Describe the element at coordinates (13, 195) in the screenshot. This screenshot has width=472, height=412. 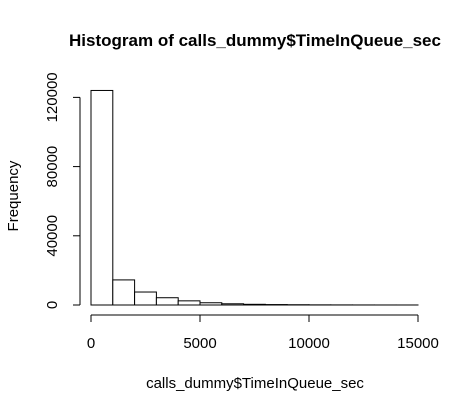
I see `y-axis-label: Frequency` at that location.